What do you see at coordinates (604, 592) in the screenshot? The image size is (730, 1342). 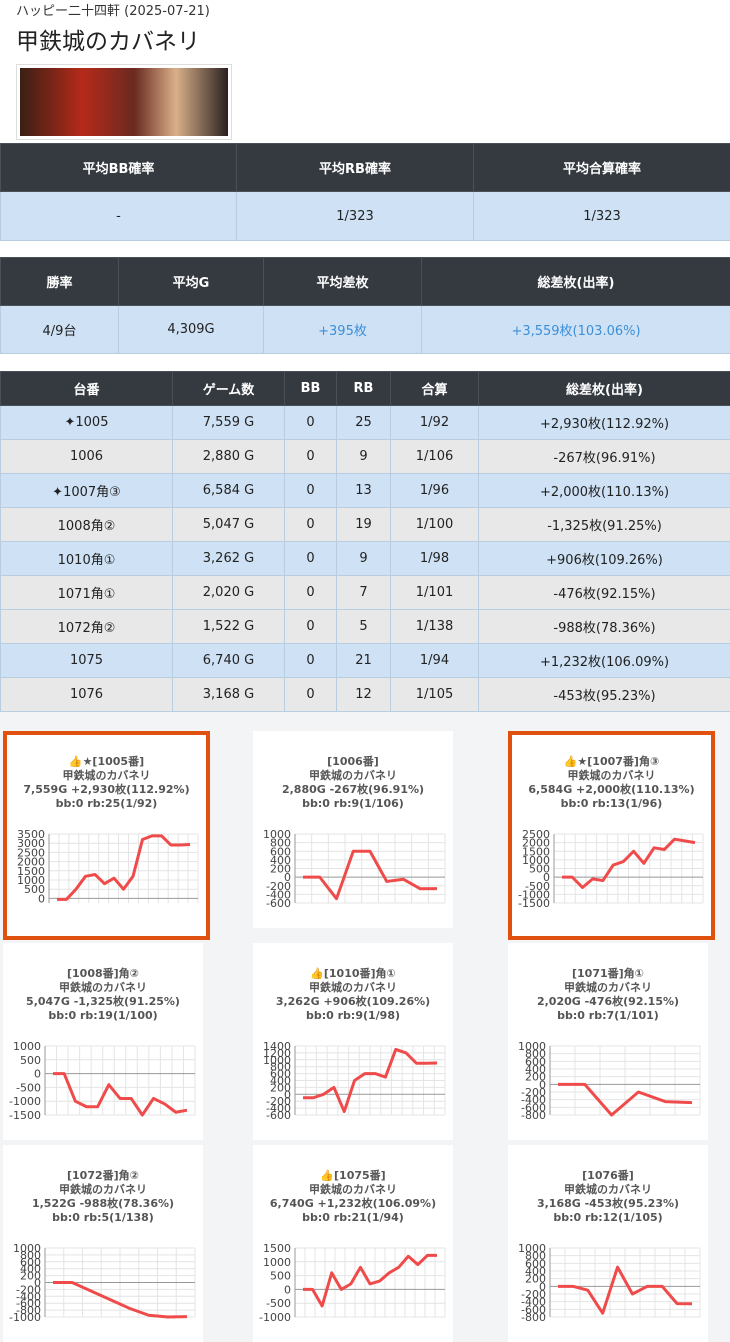 I see `cell: -476枚(92.15%)` at bounding box center [604, 592].